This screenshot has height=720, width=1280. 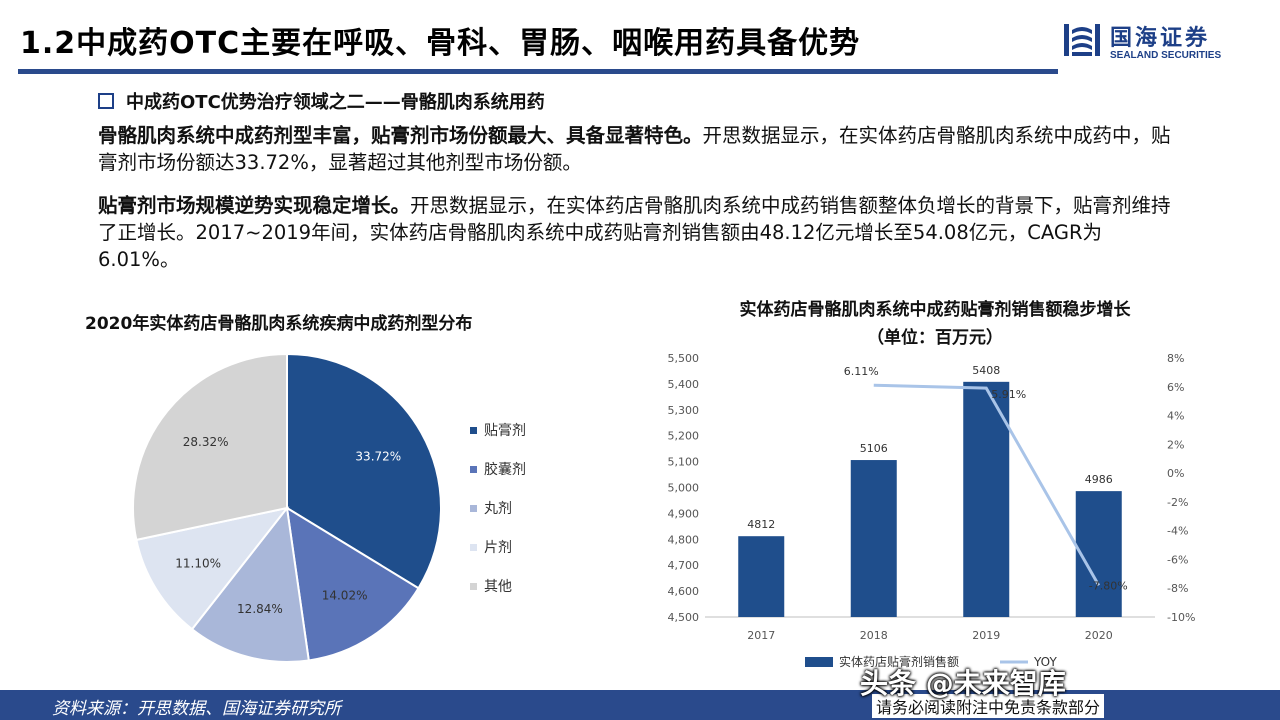 What do you see at coordinates (279, 324) in the screenshot?
I see `pie-chart-title: 2020年实体药店骨骼肌肉系统疾病中成药剂型分布` at bounding box center [279, 324].